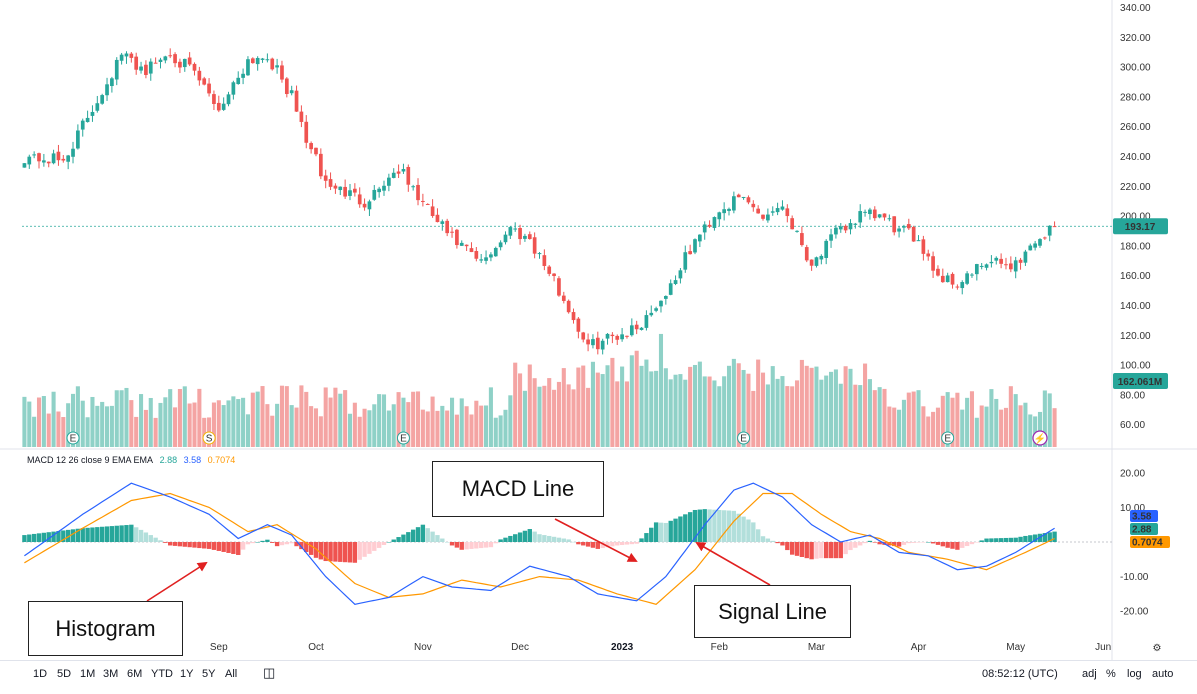 This screenshot has height=694, width=1197. Describe the element at coordinates (1135, 217) in the screenshot. I see `price-axis-tick-7: 200.00` at that location.